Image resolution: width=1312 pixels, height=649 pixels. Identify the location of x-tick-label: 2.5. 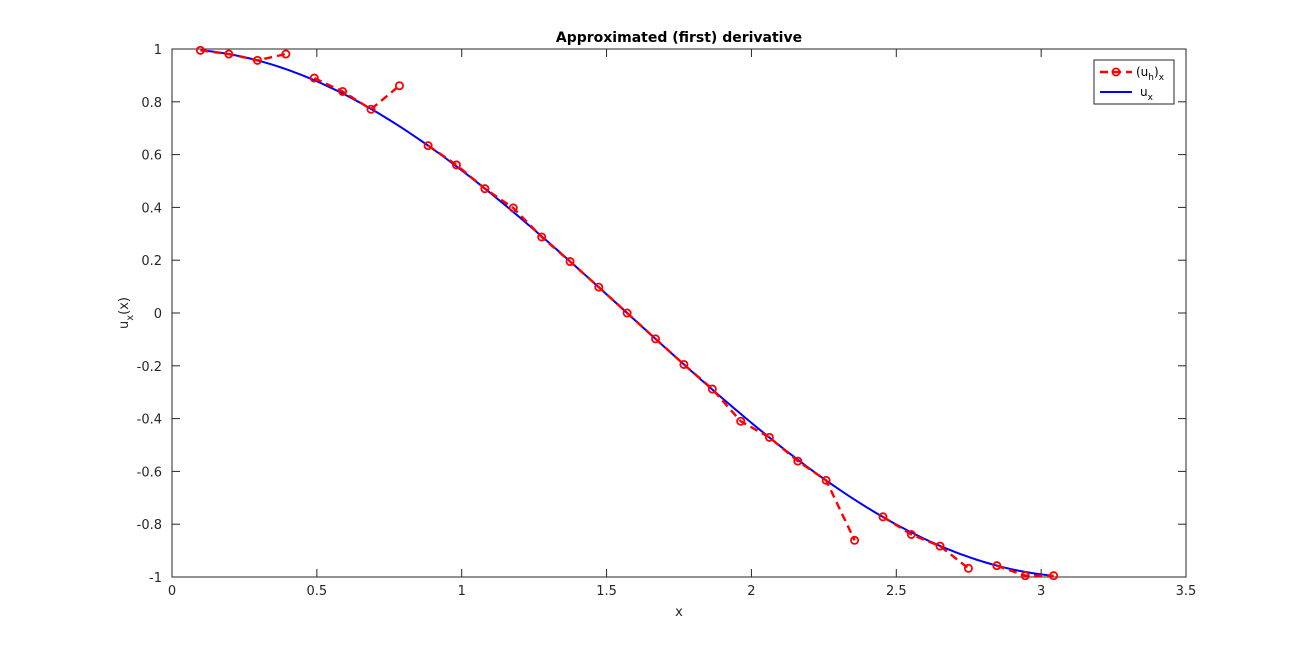
(896, 591).